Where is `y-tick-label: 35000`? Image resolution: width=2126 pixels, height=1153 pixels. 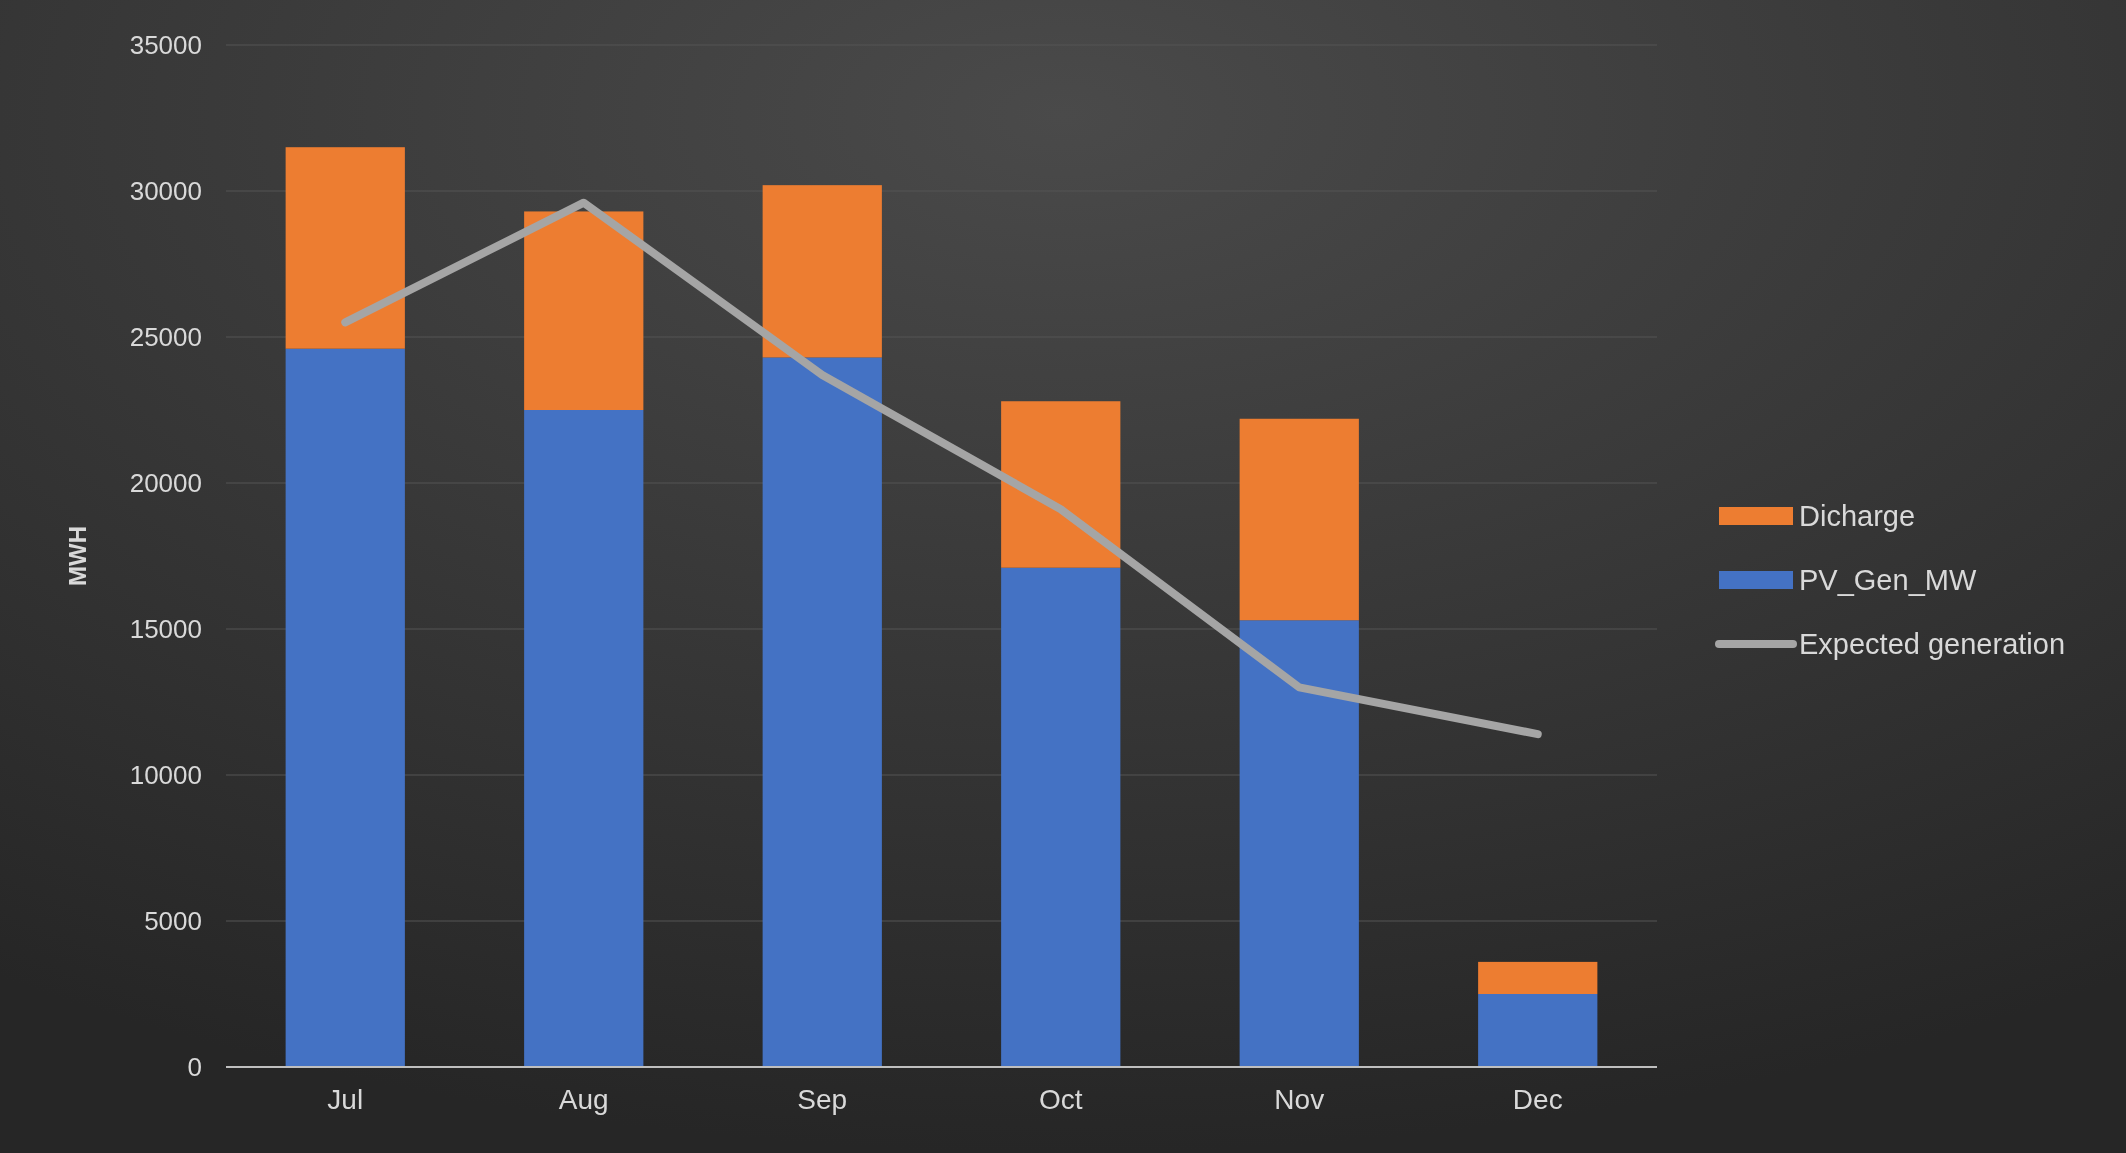 y-tick-label: 35000 is located at coordinates (165, 44).